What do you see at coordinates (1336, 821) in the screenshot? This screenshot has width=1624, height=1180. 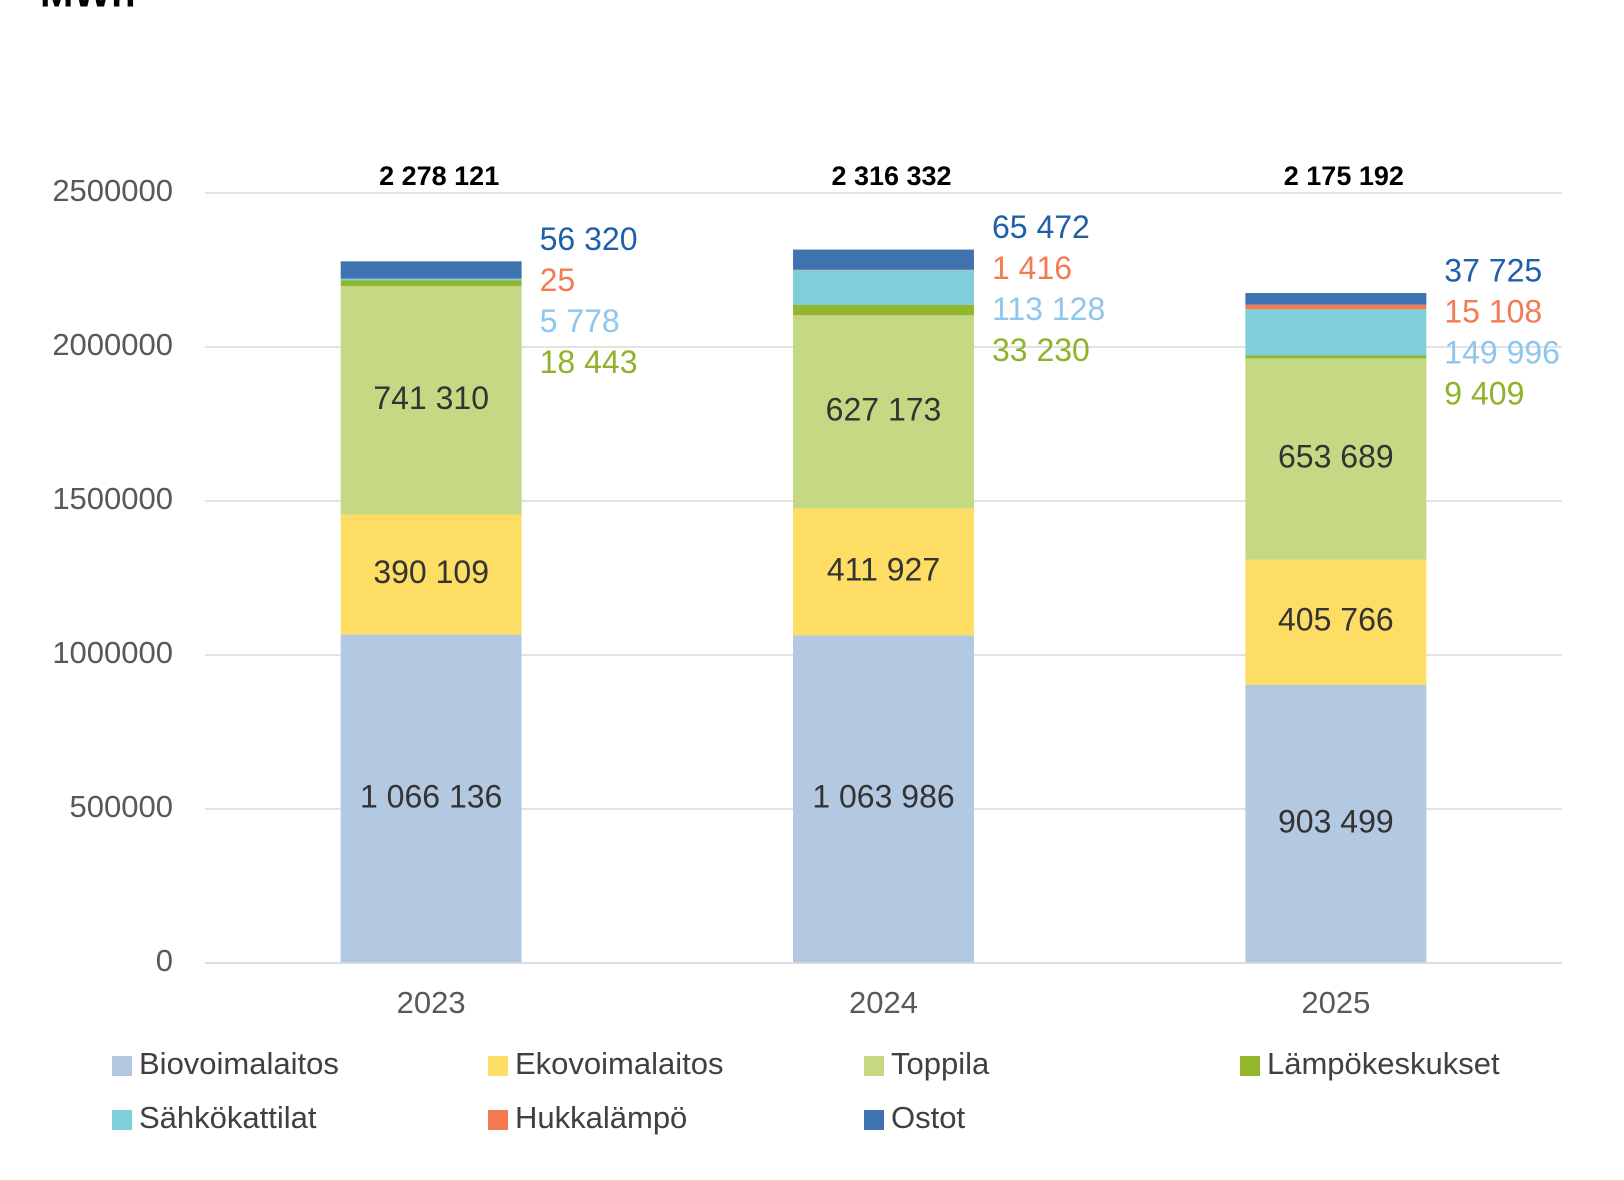 I see `data-label: 903 499` at bounding box center [1336, 821].